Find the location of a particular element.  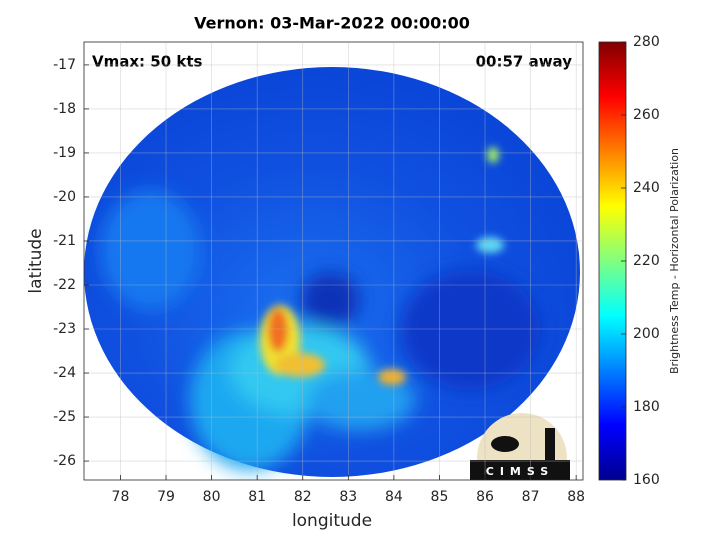

x-tick-label: 81 is located at coordinates (257, 497).